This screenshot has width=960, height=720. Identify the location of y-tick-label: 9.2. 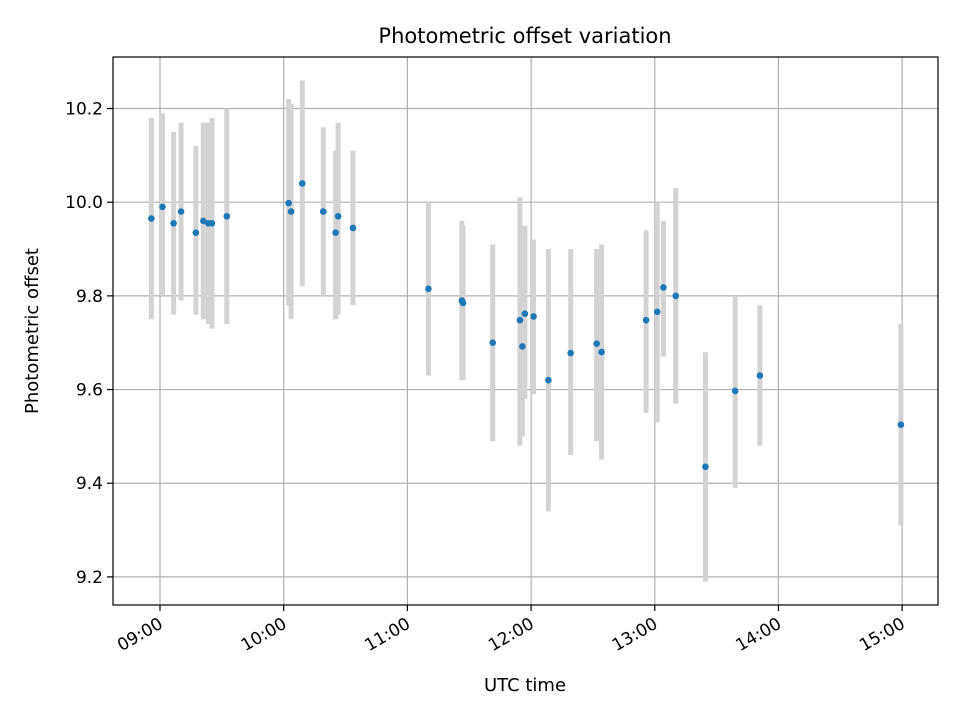
(89, 578).